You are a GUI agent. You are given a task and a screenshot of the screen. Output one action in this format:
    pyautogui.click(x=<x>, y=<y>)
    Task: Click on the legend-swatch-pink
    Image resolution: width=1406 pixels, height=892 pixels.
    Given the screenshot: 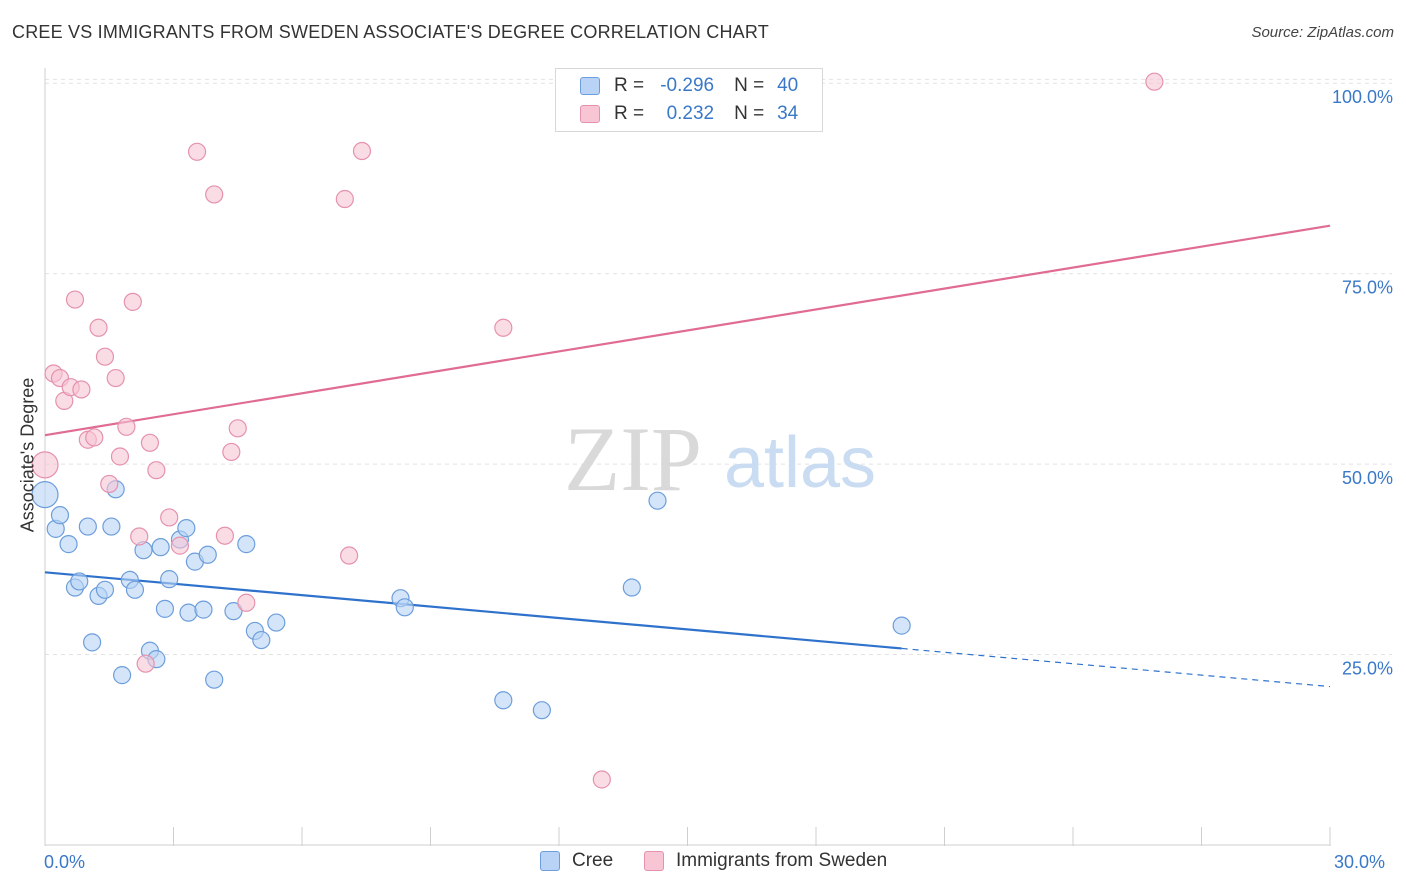 What is the action you would take?
    pyautogui.click(x=590, y=114)
    